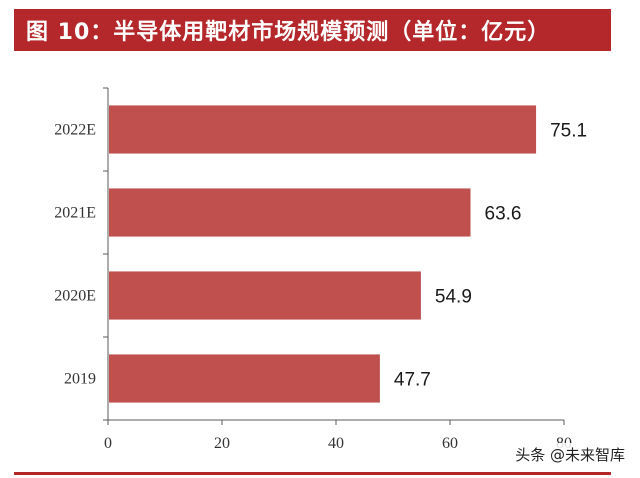 Image resolution: width=640 pixels, height=478 pixels. What do you see at coordinates (75, 130) in the screenshot?
I see `category-label: 2022E` at bounding box center [75, 130].